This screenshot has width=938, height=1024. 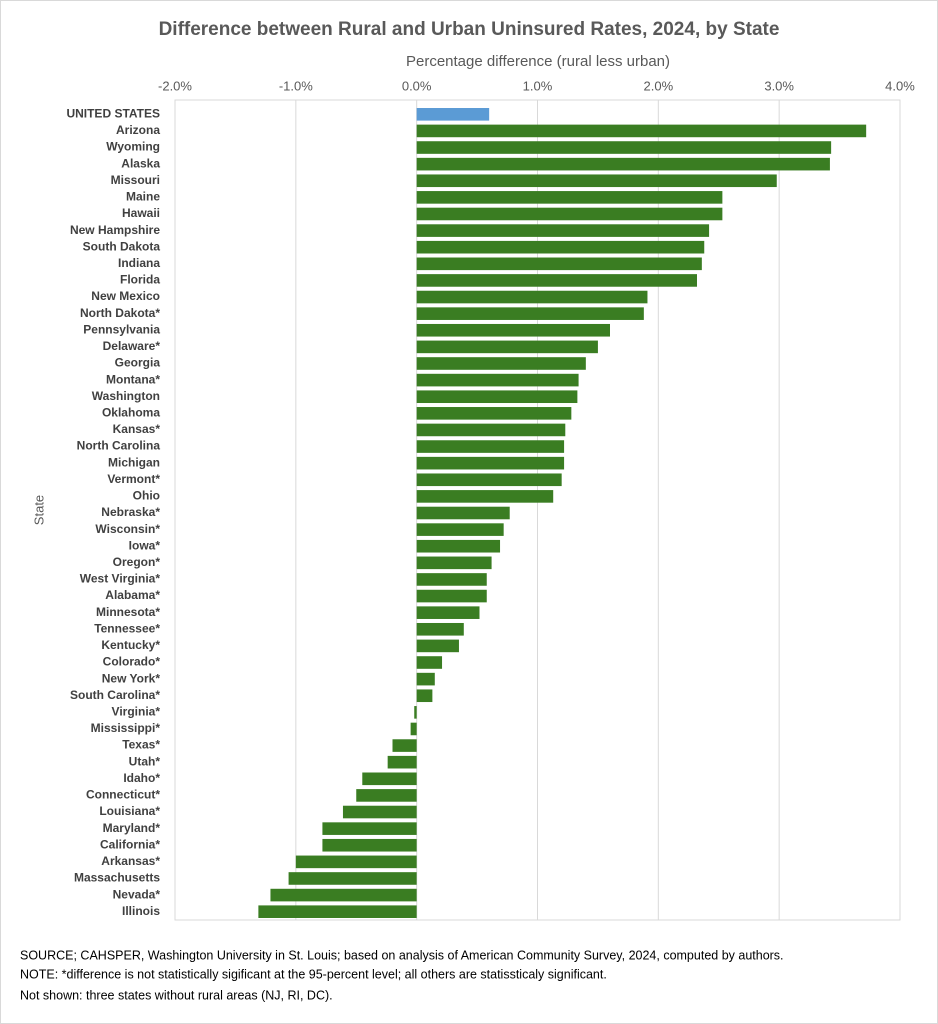 What do you see at coordinates (130, 844) in the screenshot?
I see `y-tick-label: California*` at bounding box center [130, 844].